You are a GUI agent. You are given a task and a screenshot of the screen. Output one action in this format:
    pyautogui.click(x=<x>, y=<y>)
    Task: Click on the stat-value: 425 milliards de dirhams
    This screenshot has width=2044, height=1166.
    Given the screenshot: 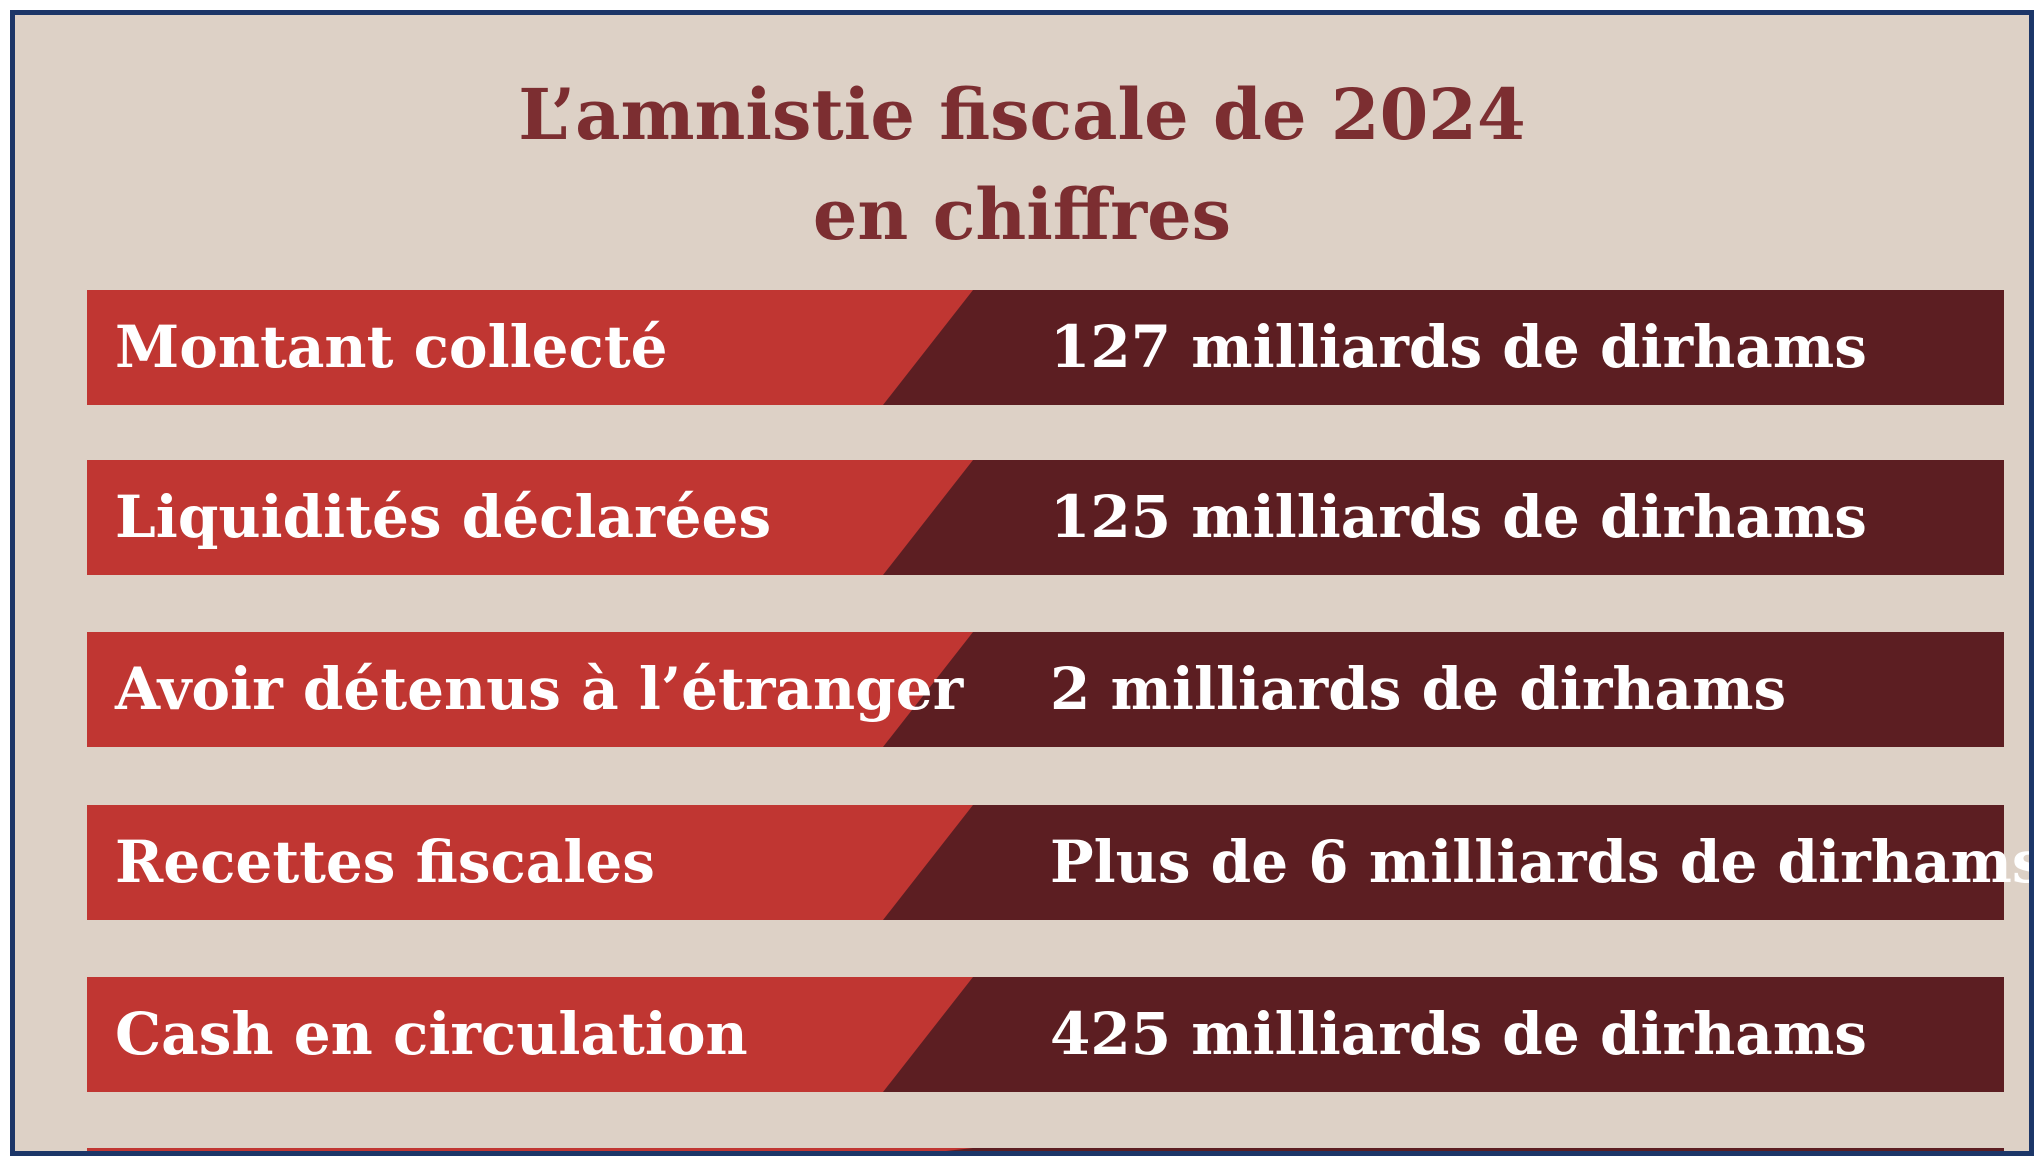 What is the action you would take?
    pyautogui.click(x=1458, y=1034)
    